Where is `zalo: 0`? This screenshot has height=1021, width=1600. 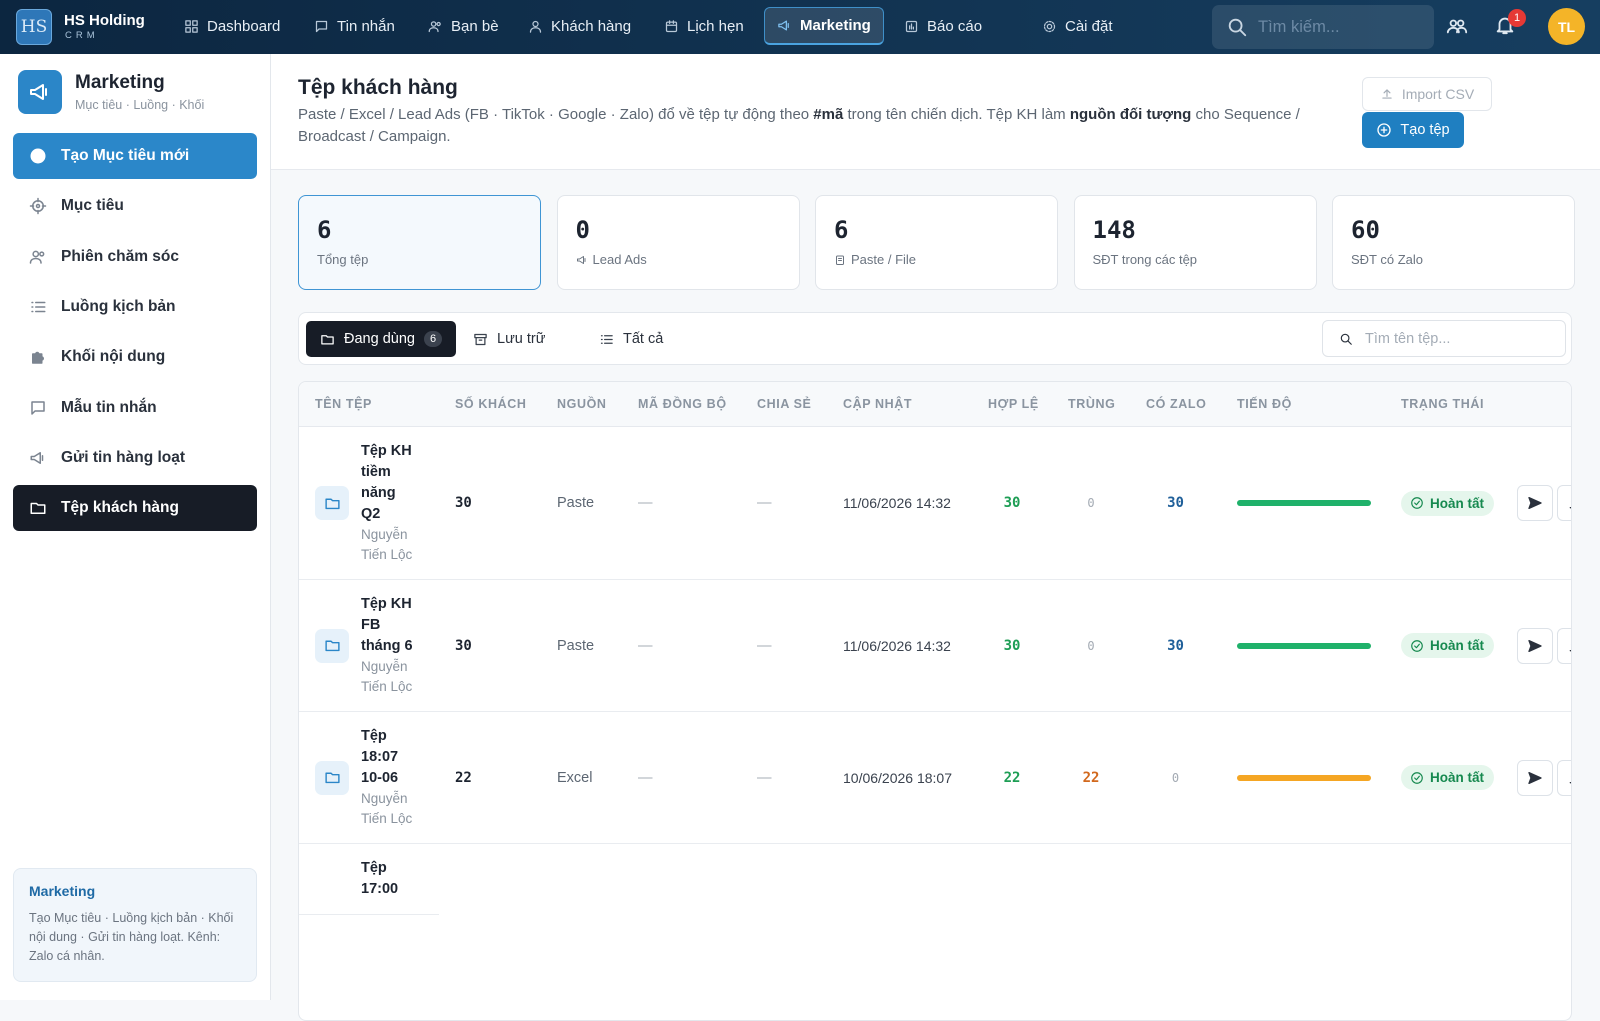 zalo: 0 is located at coordinates (1175, 777).